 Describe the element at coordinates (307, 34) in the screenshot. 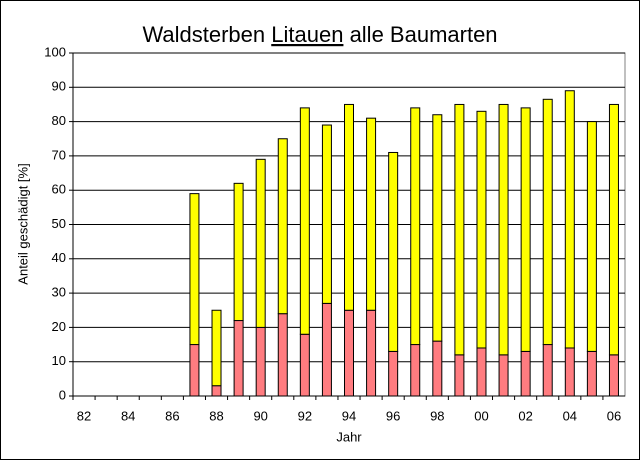

I see `title-part: Litauen` at that location.